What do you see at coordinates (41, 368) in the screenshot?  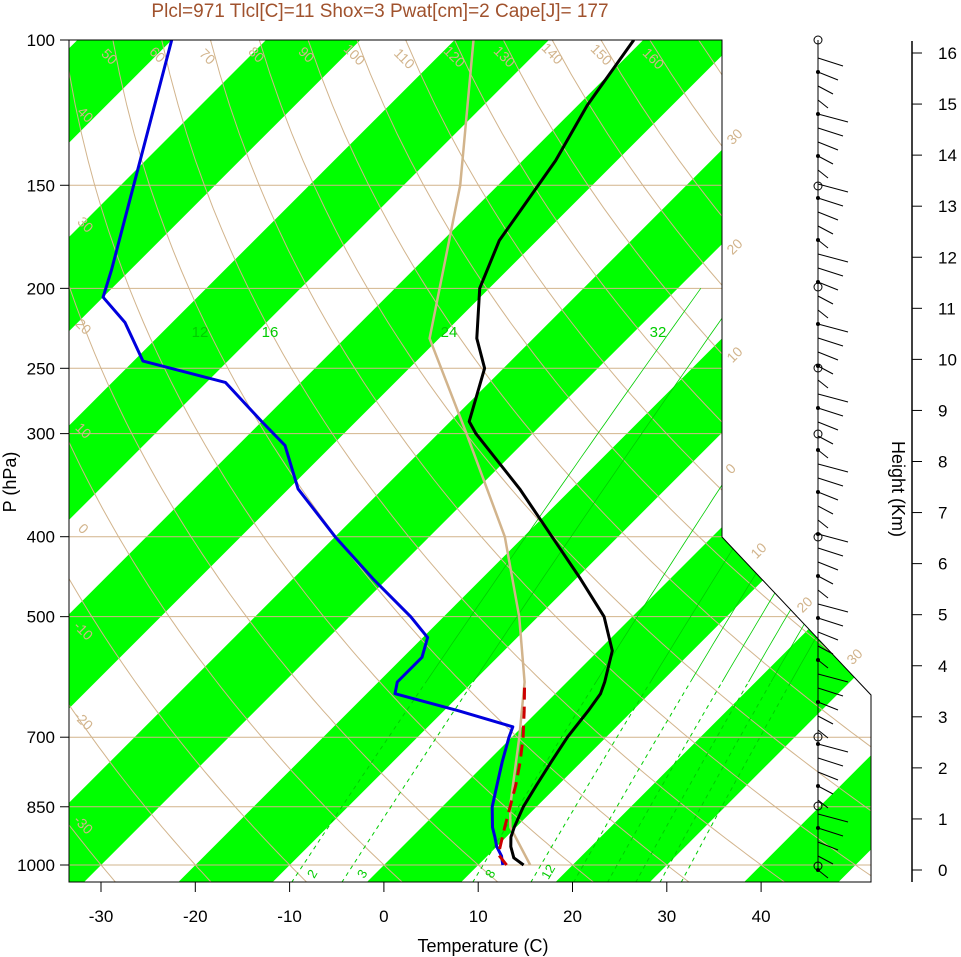 I see `y-tick-label: 250` at bounding box center [41, 368].